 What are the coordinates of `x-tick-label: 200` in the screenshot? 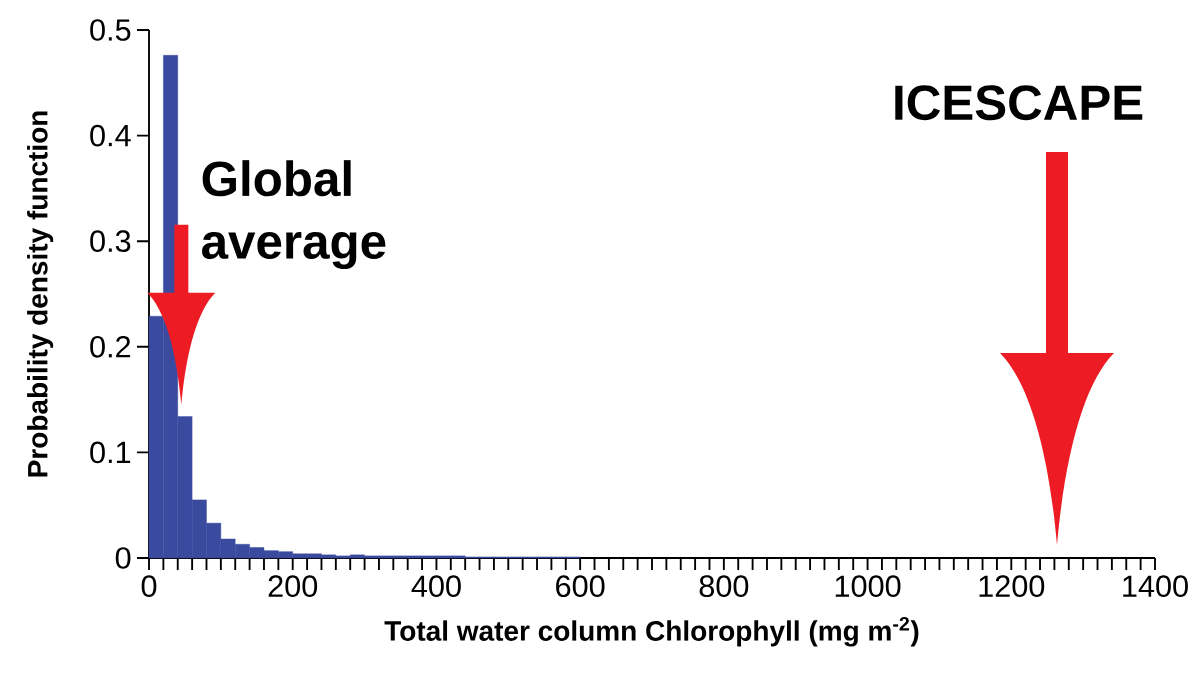 It's located at (293, 586).